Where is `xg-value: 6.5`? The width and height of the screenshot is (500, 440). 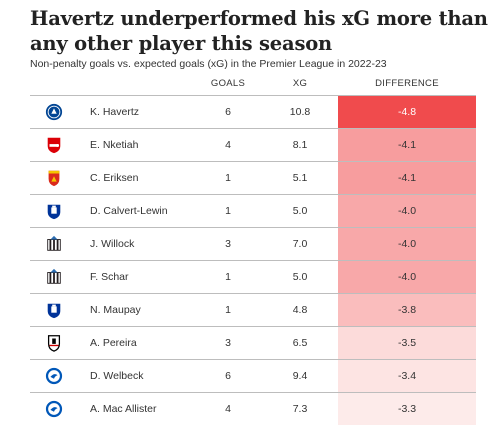 xg-value: 6.5 is located at coordinates (300, 343).